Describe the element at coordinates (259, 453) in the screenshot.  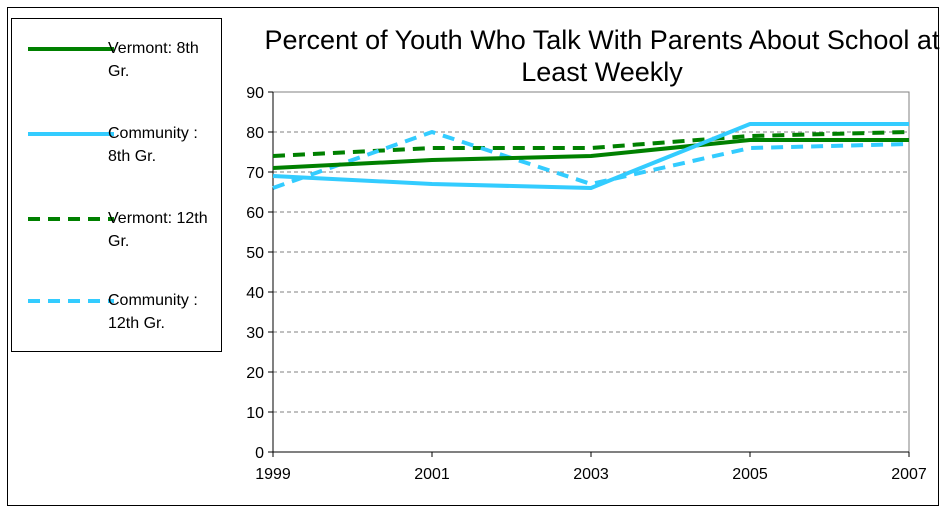
I see `y-tick-label: 0` at that location.